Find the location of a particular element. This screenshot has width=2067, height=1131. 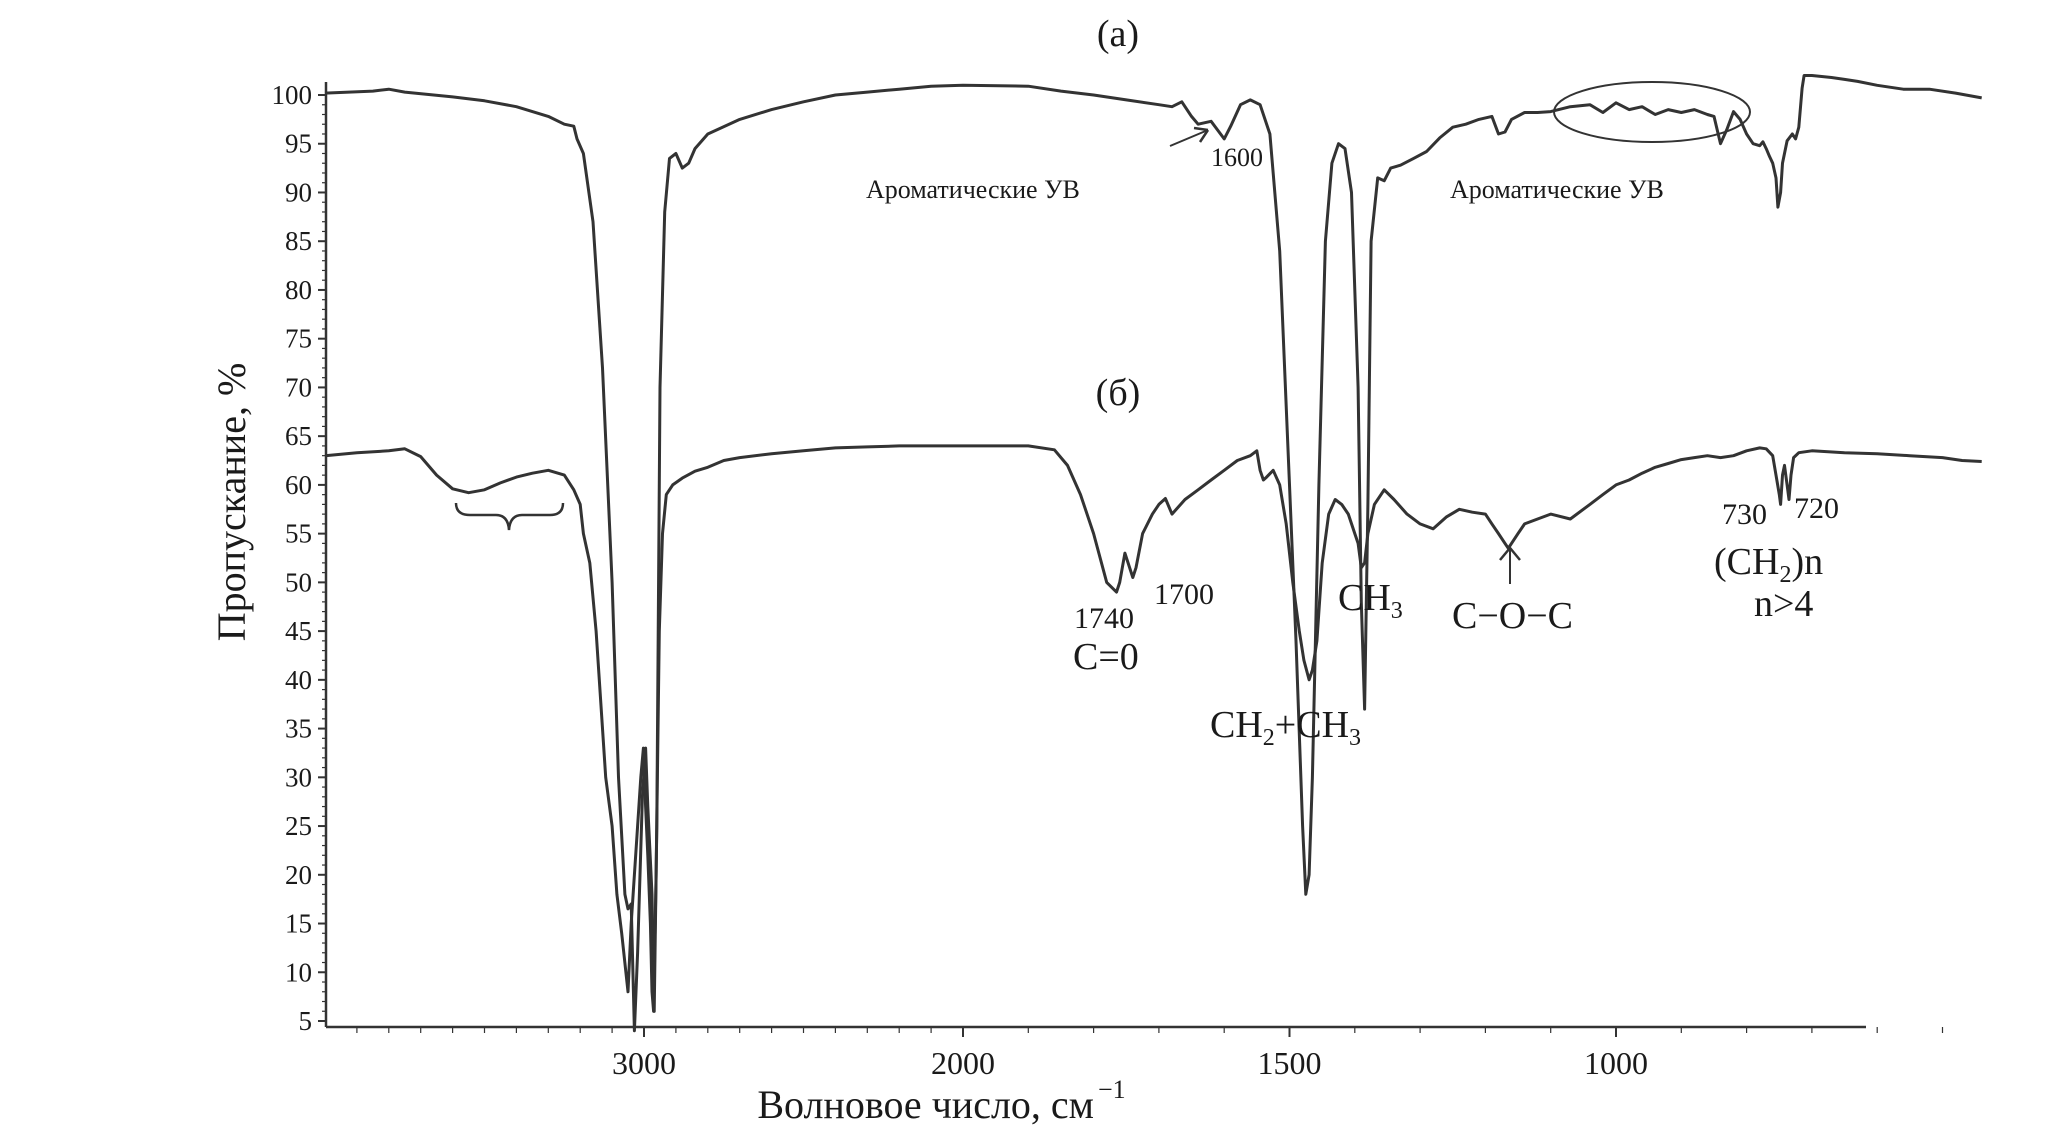

ch3-sub: 3 is located at coordinates (1397, 611).